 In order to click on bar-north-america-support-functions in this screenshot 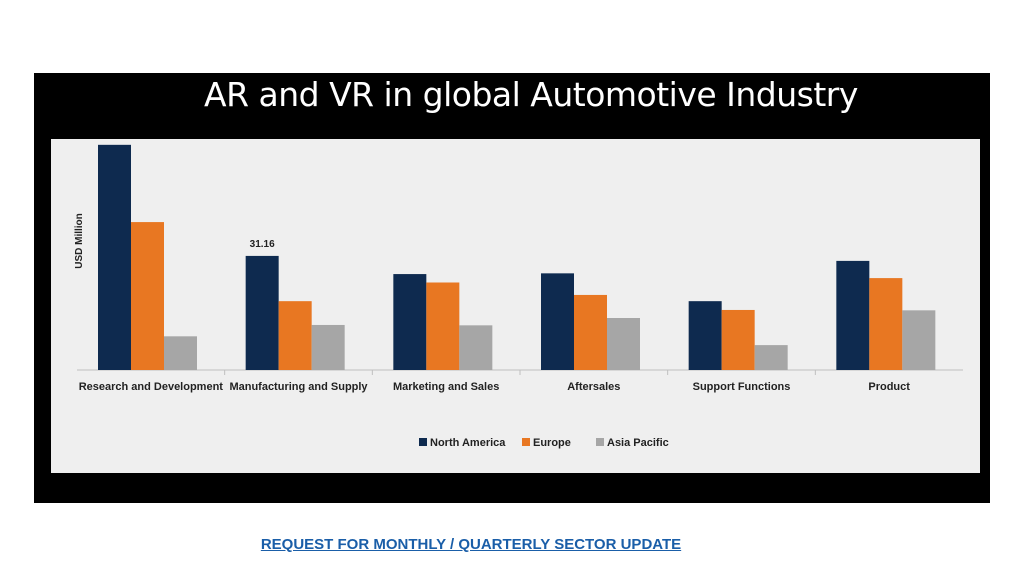, I will do `click(705, 335)`.